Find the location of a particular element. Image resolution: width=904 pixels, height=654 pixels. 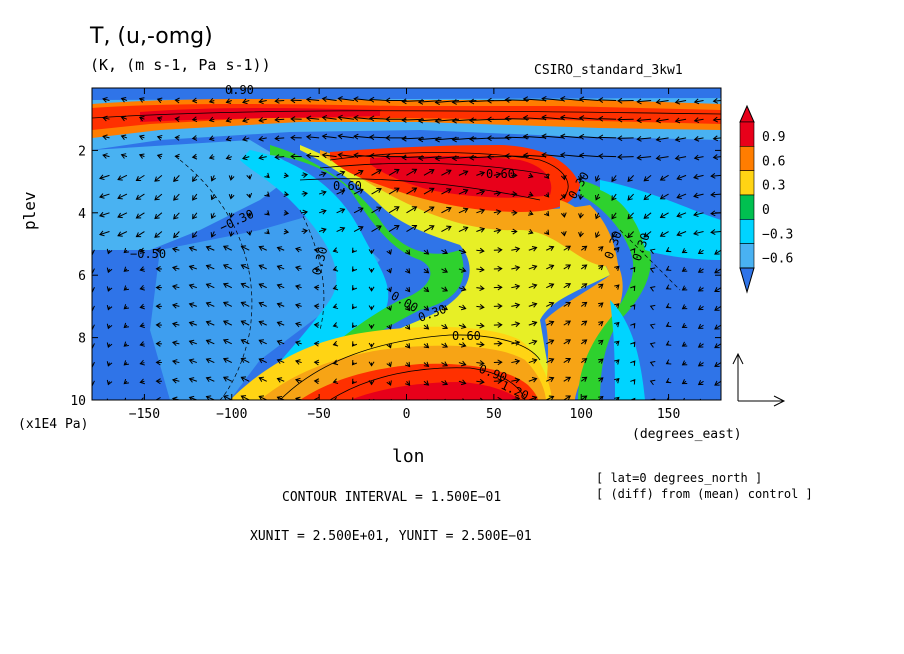

units-subtitle: (K, (m s-1, Pa s-1)) is located at coordinates (180, 65).